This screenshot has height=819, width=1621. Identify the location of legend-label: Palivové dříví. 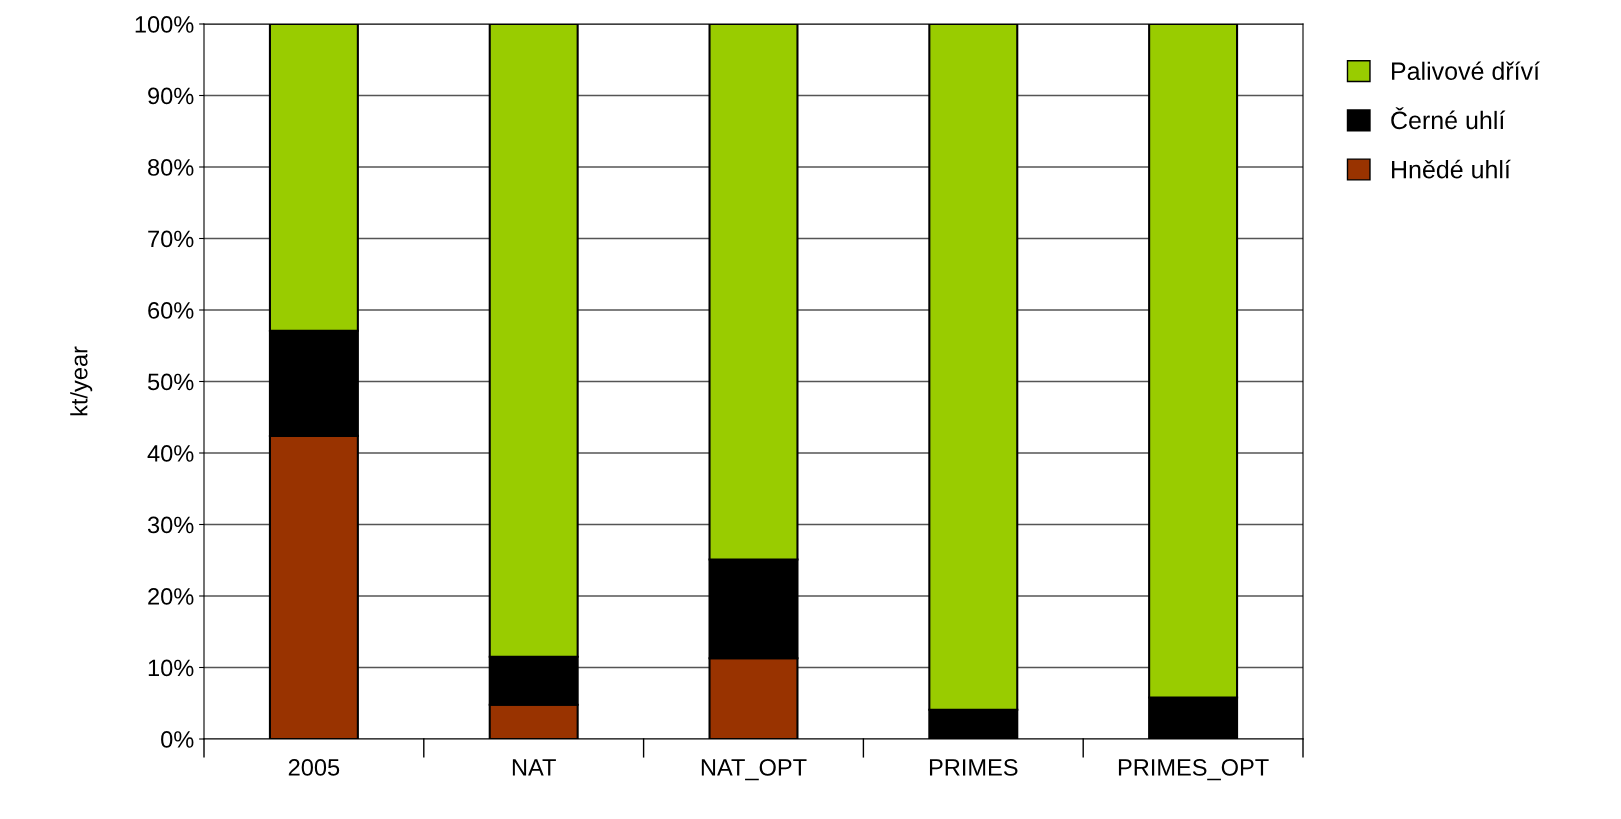
(1466, 71).